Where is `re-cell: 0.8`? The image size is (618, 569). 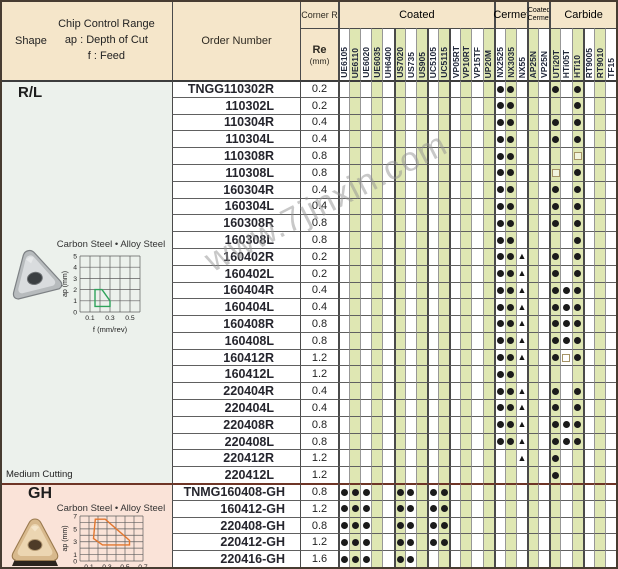 re-cell: 0.8 is located at coordinates (319, 323).